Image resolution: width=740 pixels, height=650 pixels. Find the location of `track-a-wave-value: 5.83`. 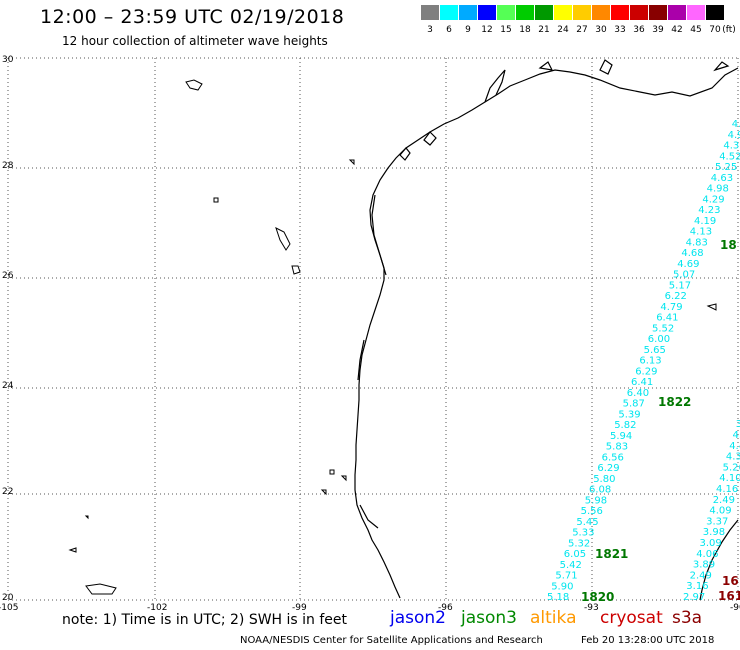

track-a-wave-value: 5.83 is located at coordinates (617, 447).